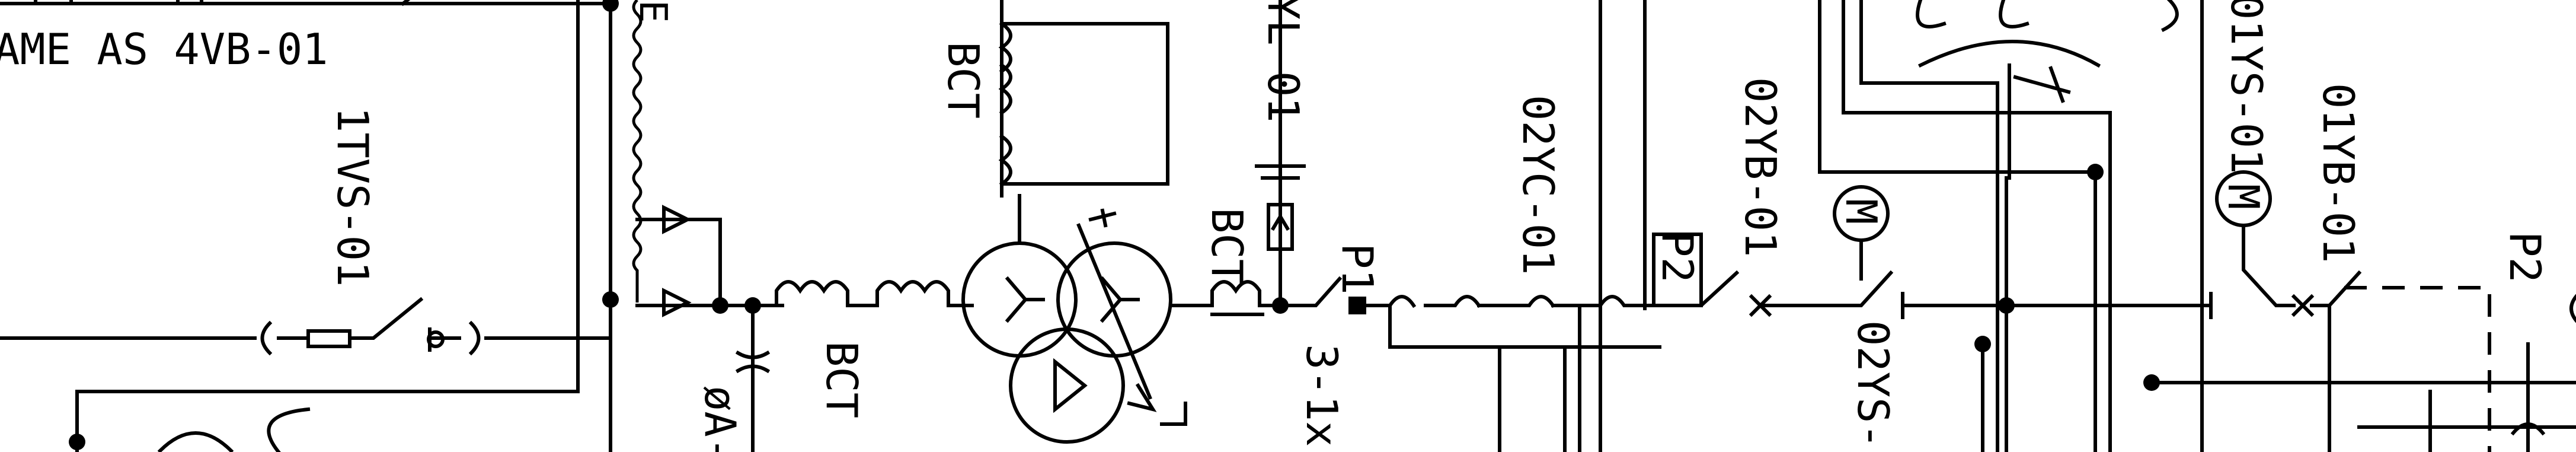 The width and height of the screenshot is (2576, 452). What do you see at coordinates (678, 261) in the screenshot?
I see `arrester-lead` at bounding box center [678, 261].